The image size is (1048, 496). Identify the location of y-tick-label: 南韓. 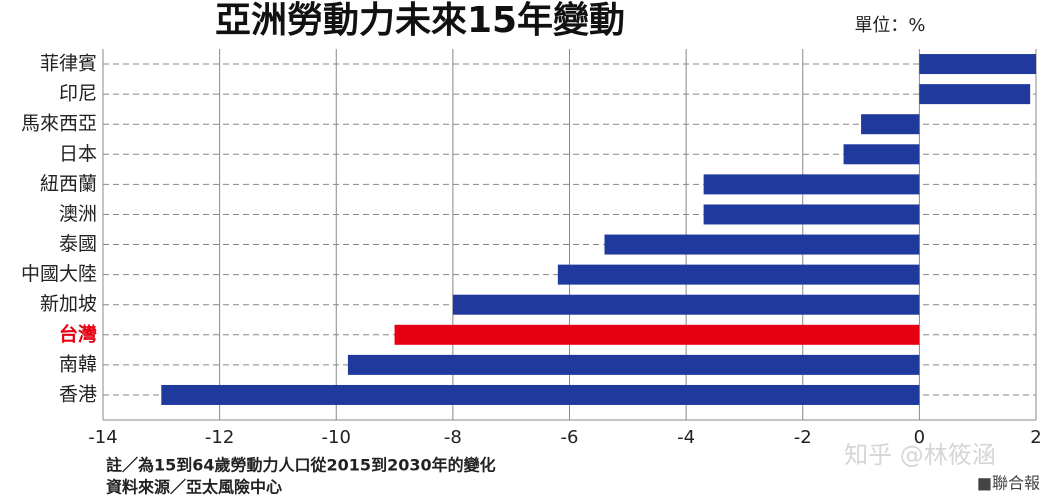
(78, 364).